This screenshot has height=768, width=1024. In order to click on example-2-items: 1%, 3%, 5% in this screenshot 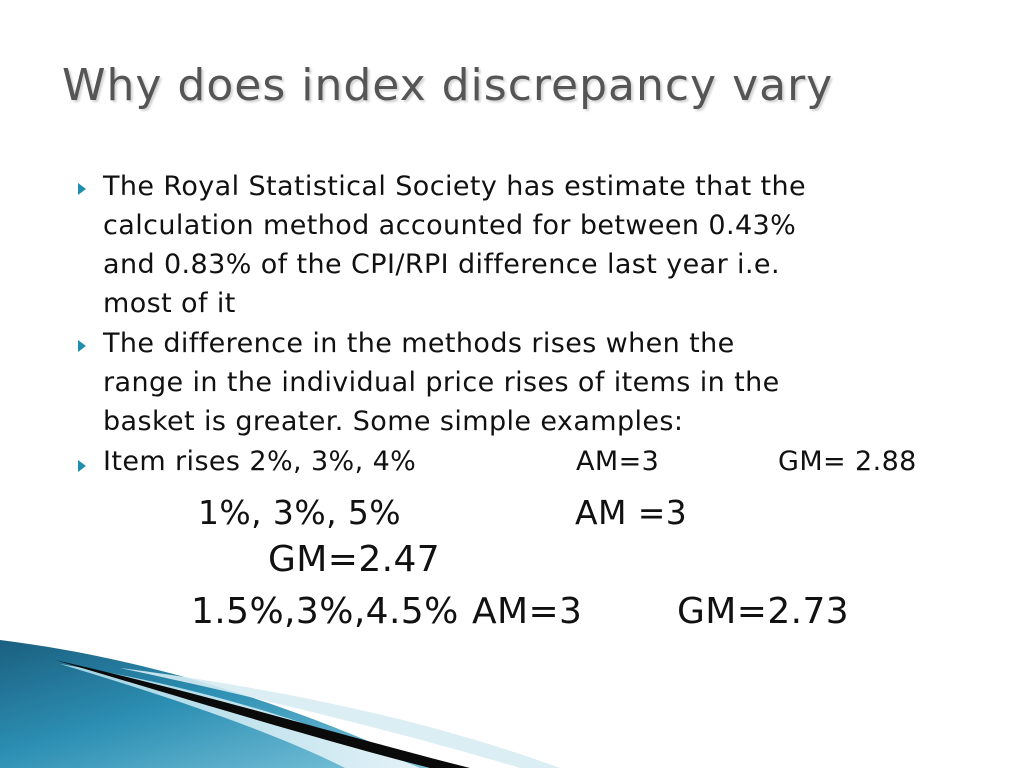, I will do `click(300, 512)`.